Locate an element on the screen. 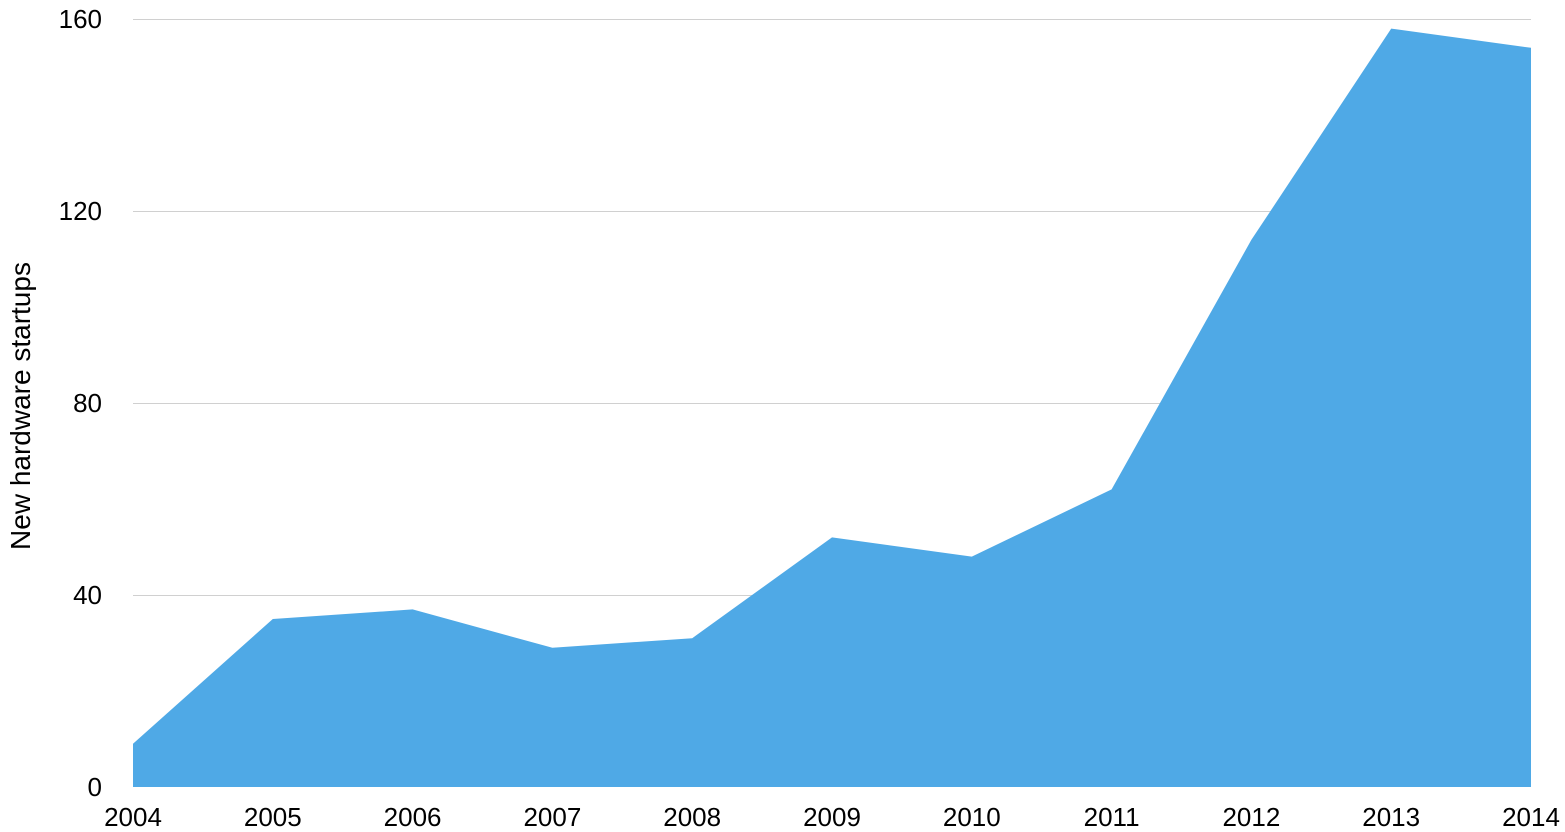 Image resolution: width=1565 pixels, height=832 pixels. y-axis-title: New hardware startups is located at coordinates (20, 406).